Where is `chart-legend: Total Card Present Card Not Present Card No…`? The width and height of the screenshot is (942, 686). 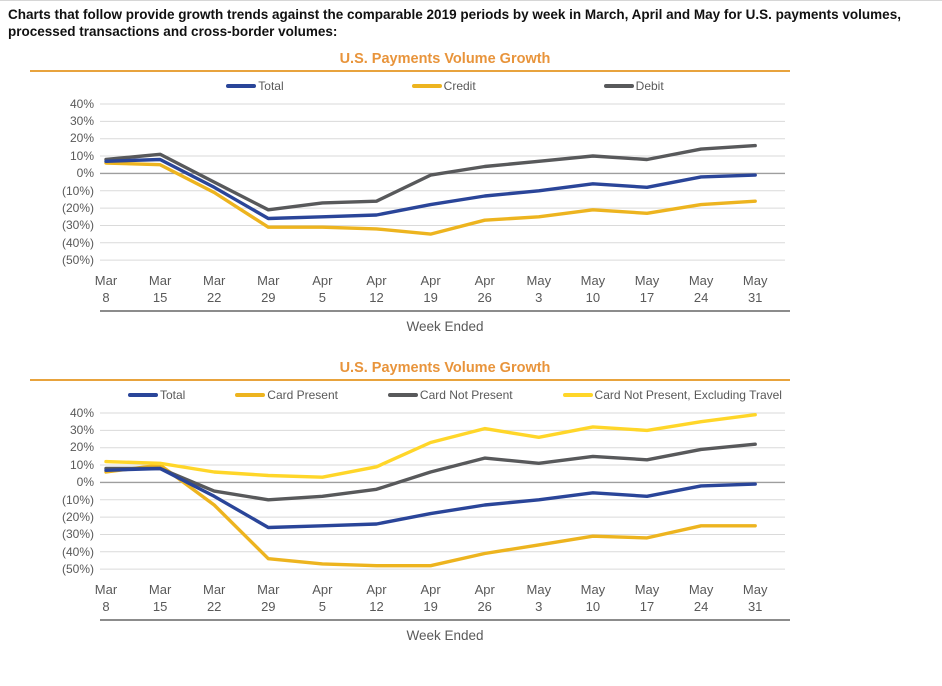
chart-legend: Total Card Present Card Not Present Card No… is located at coordinates (445, 395).